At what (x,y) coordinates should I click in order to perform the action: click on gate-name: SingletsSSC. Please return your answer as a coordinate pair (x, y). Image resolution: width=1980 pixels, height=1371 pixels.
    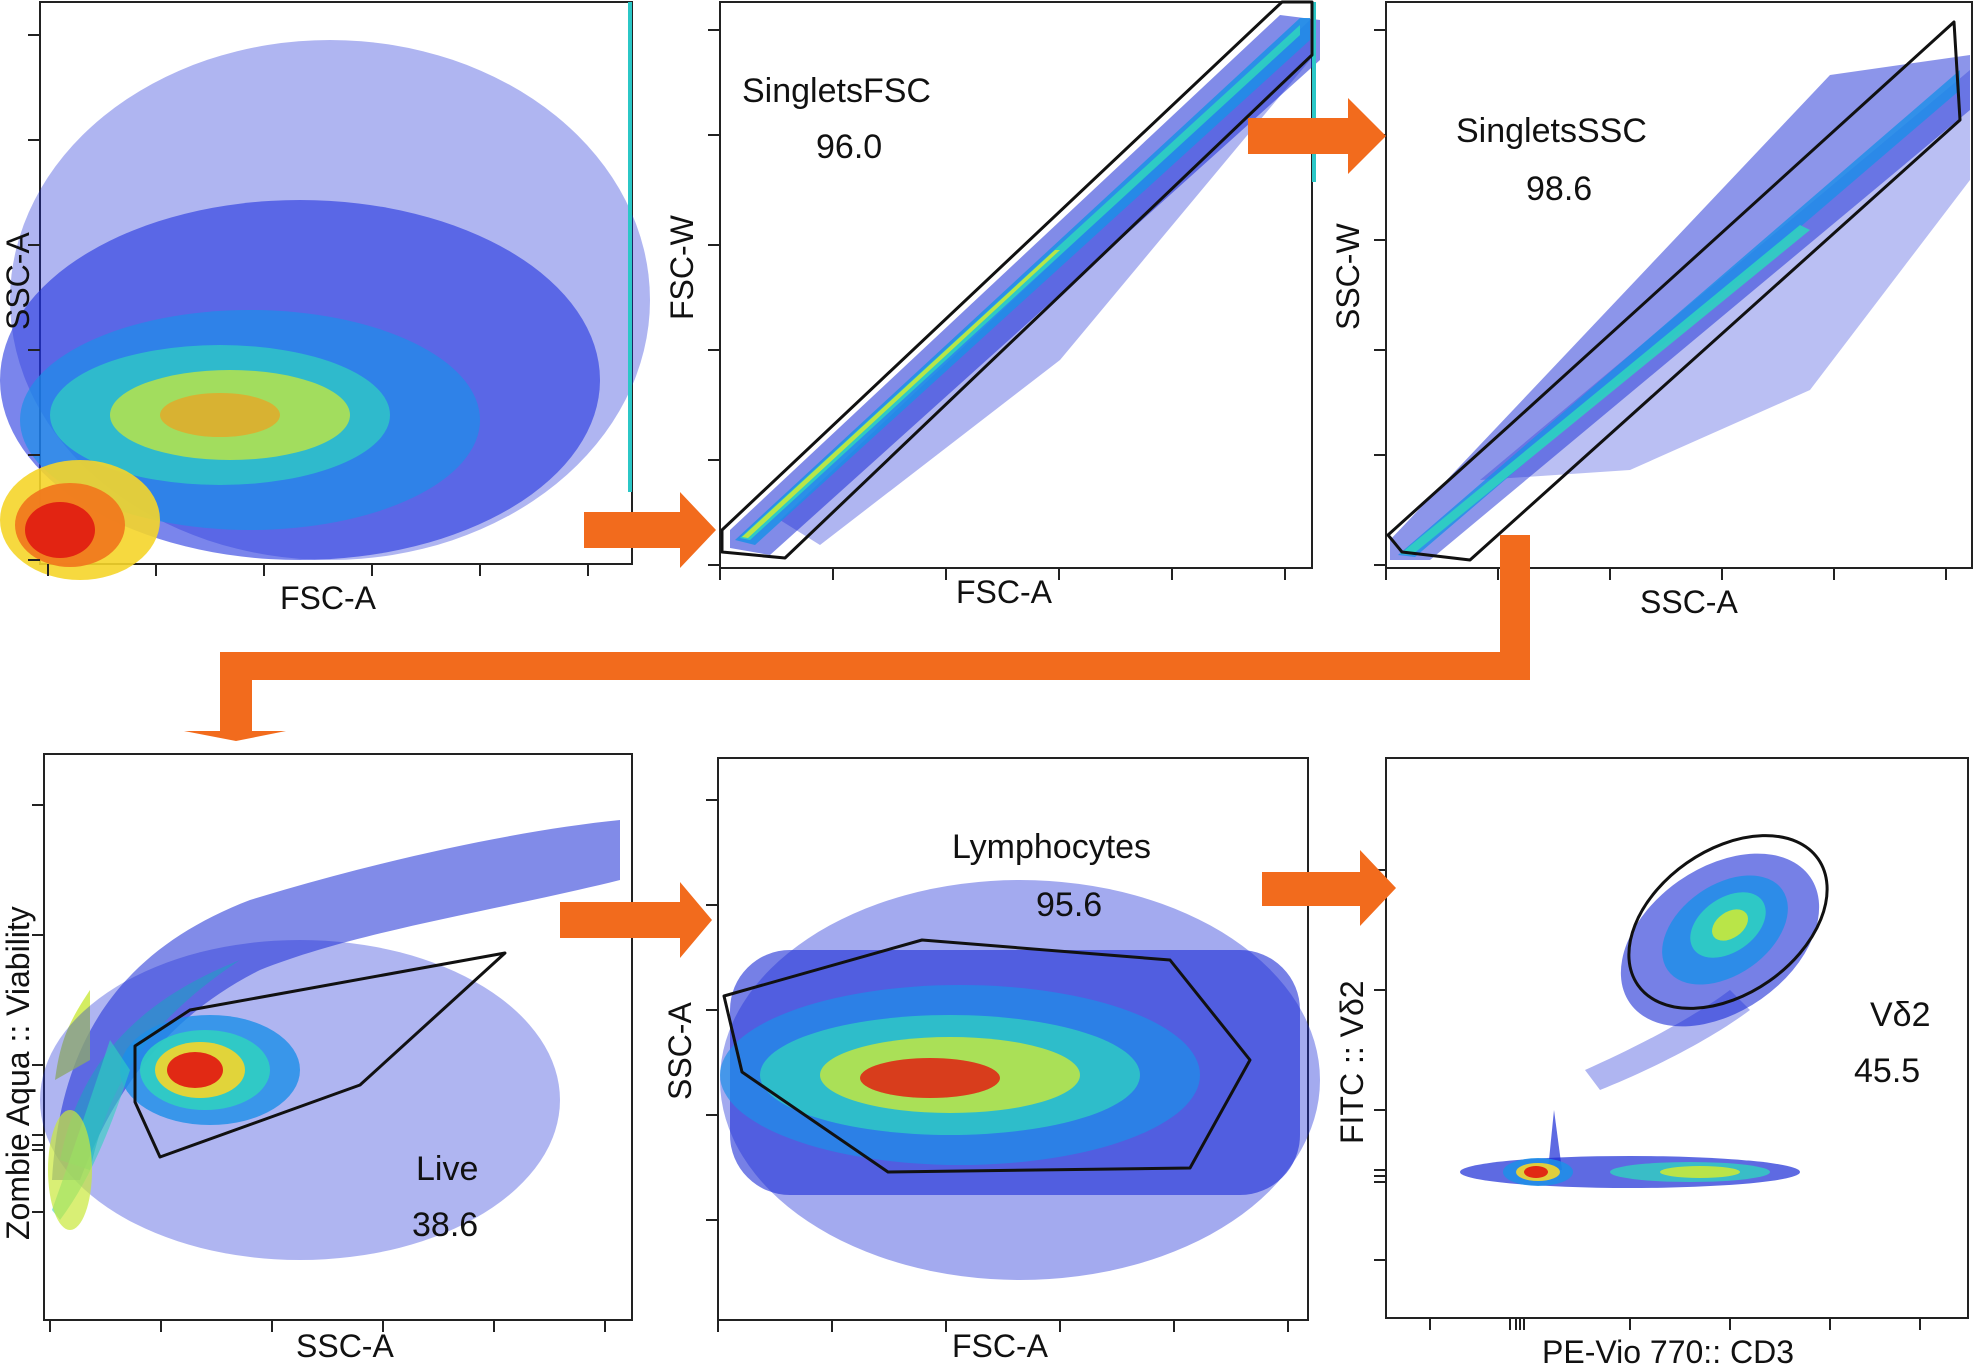
    Looking at the image, I should click on (1551, 131).